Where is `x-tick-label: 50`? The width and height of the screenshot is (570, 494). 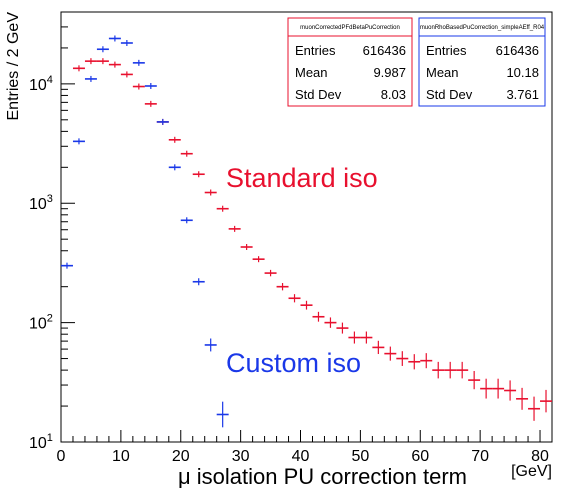 x-tick-label: 50 is located at coordinates (360, 456).